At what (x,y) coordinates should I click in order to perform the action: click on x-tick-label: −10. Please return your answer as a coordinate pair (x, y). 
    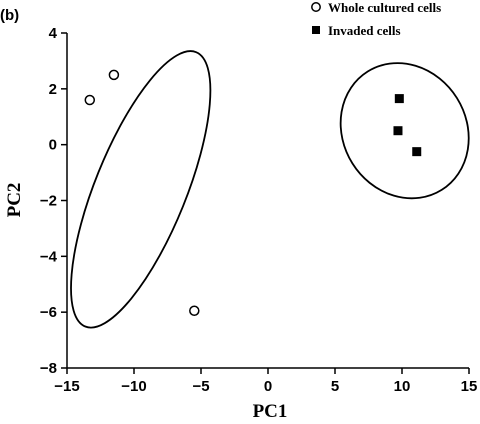
    Looking at the image, I should click on (133, 386).